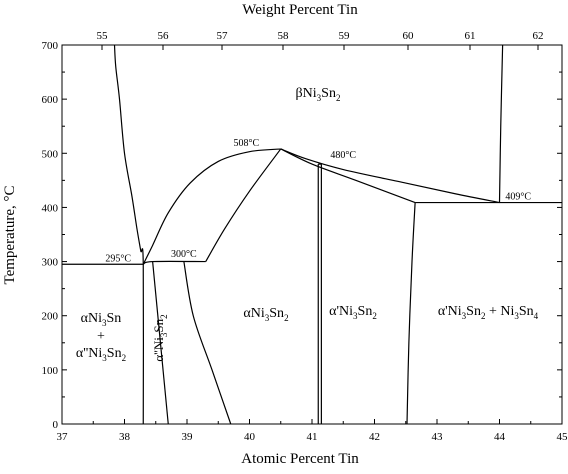 The image size is (568, 474). I want to click on alpha-pp-base: α'Ni, so click(450, 311).